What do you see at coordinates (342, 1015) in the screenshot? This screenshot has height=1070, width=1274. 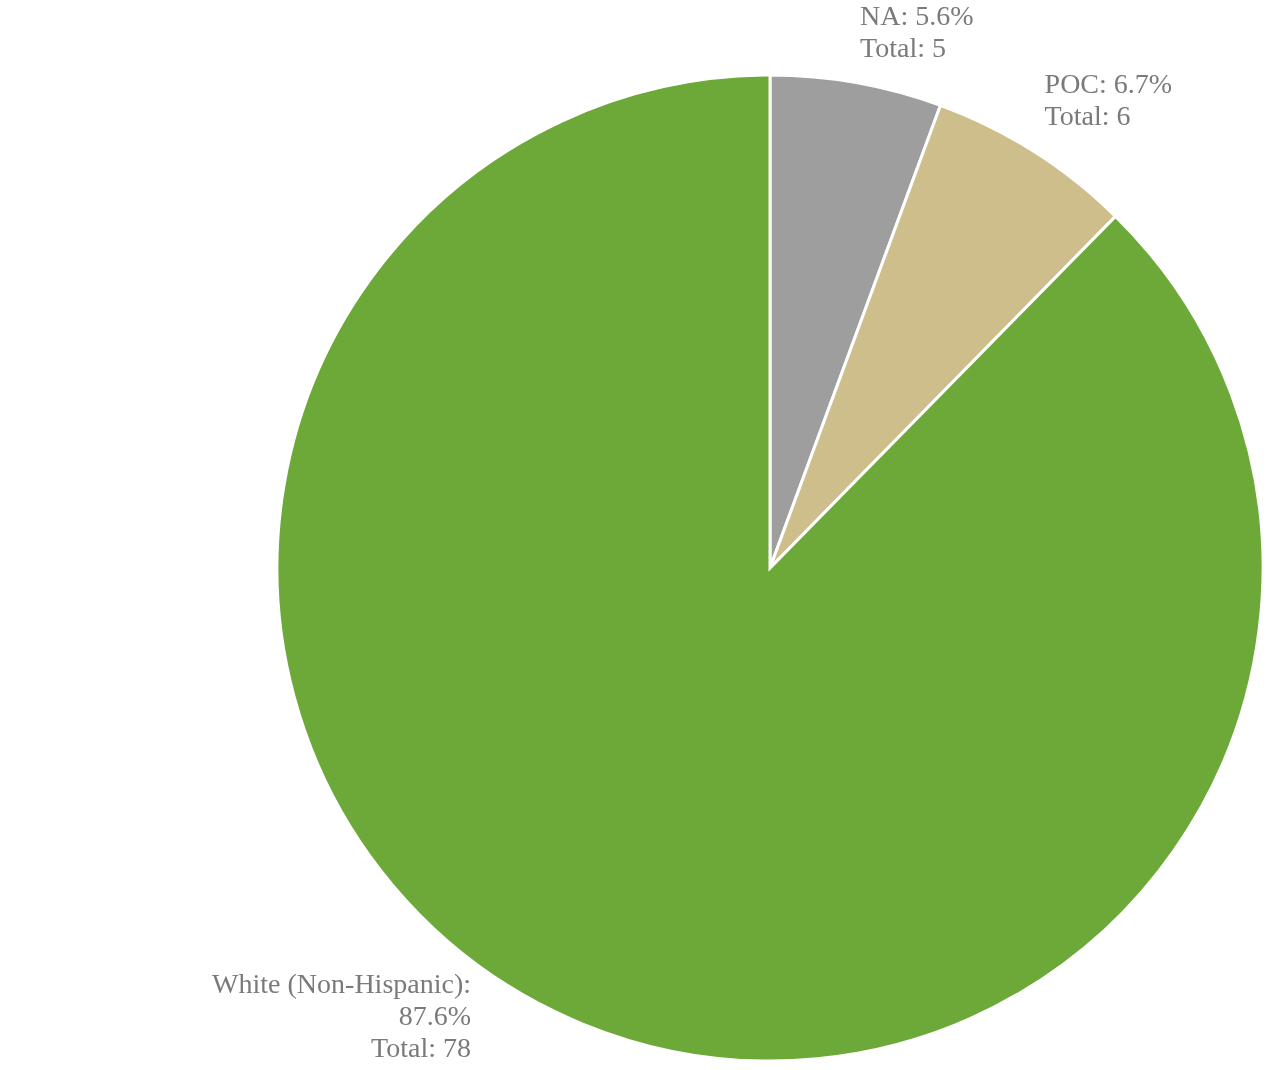 I see `slice-label: White (Non-Hispanic): 87.6% Total: 78` at bounding box center [342, 1015].